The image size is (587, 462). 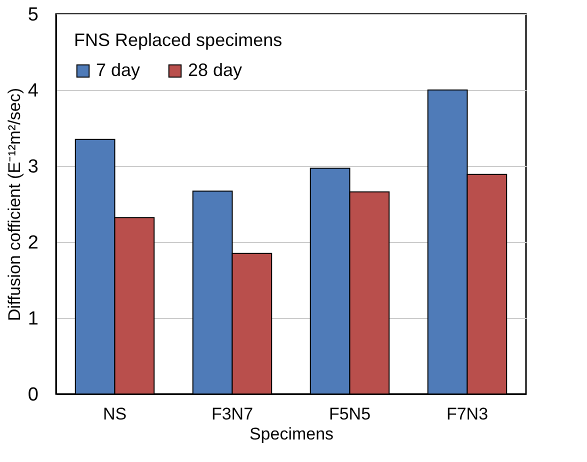 What do you see at coordinates (33, 319) in the screenshot?
I see `y-tick-label: 1` at bounding box center [33, 319].